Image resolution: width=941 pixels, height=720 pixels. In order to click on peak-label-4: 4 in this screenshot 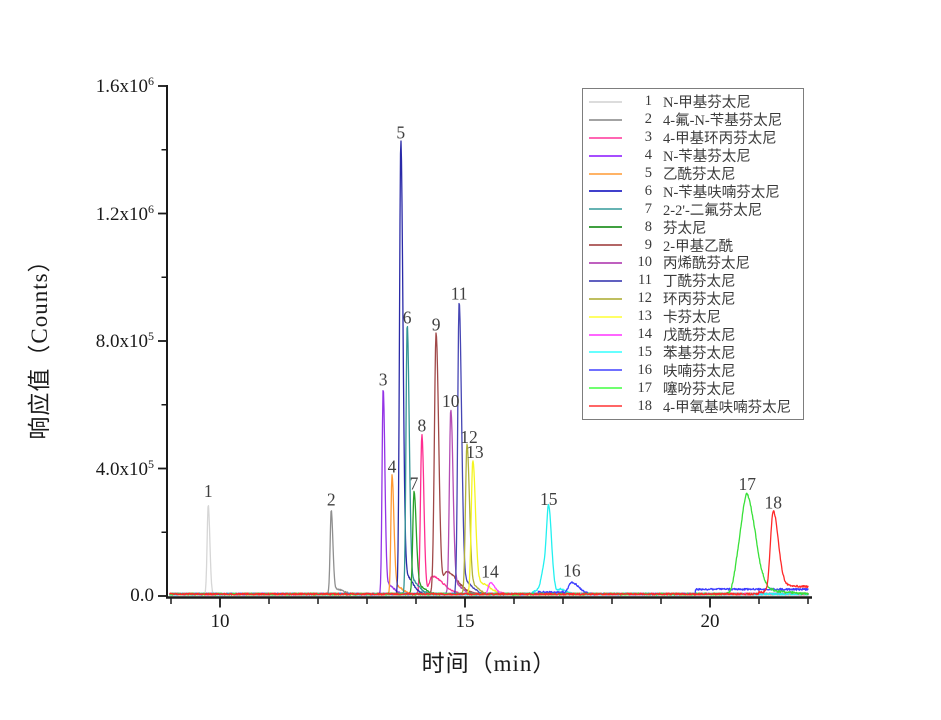, I will do `click(392, 466)`.